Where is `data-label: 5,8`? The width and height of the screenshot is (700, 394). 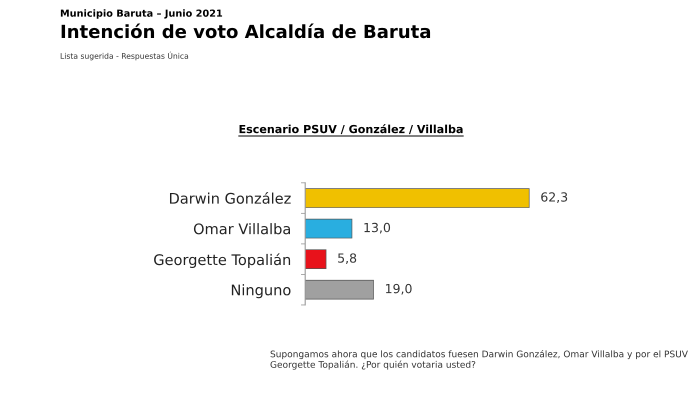
data-label: 5,8 is located at coordinates (347, 258).